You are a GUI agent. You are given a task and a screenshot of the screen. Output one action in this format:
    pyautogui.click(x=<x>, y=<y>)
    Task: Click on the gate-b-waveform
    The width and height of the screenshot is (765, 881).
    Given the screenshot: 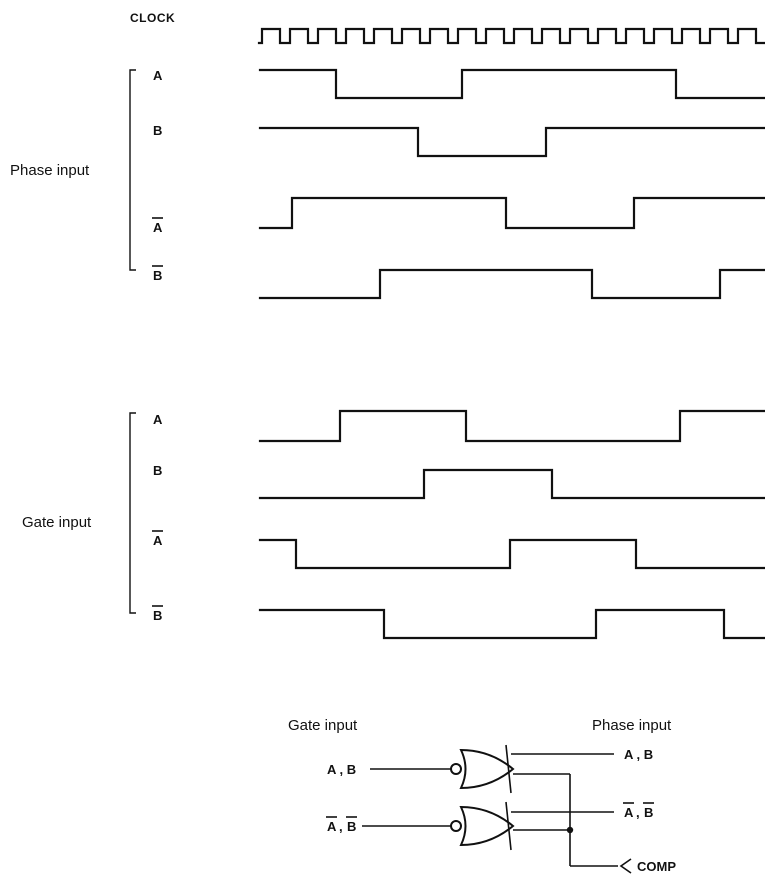 What is the action you would take?
    pyautogui.click(x=511, y=484)
    